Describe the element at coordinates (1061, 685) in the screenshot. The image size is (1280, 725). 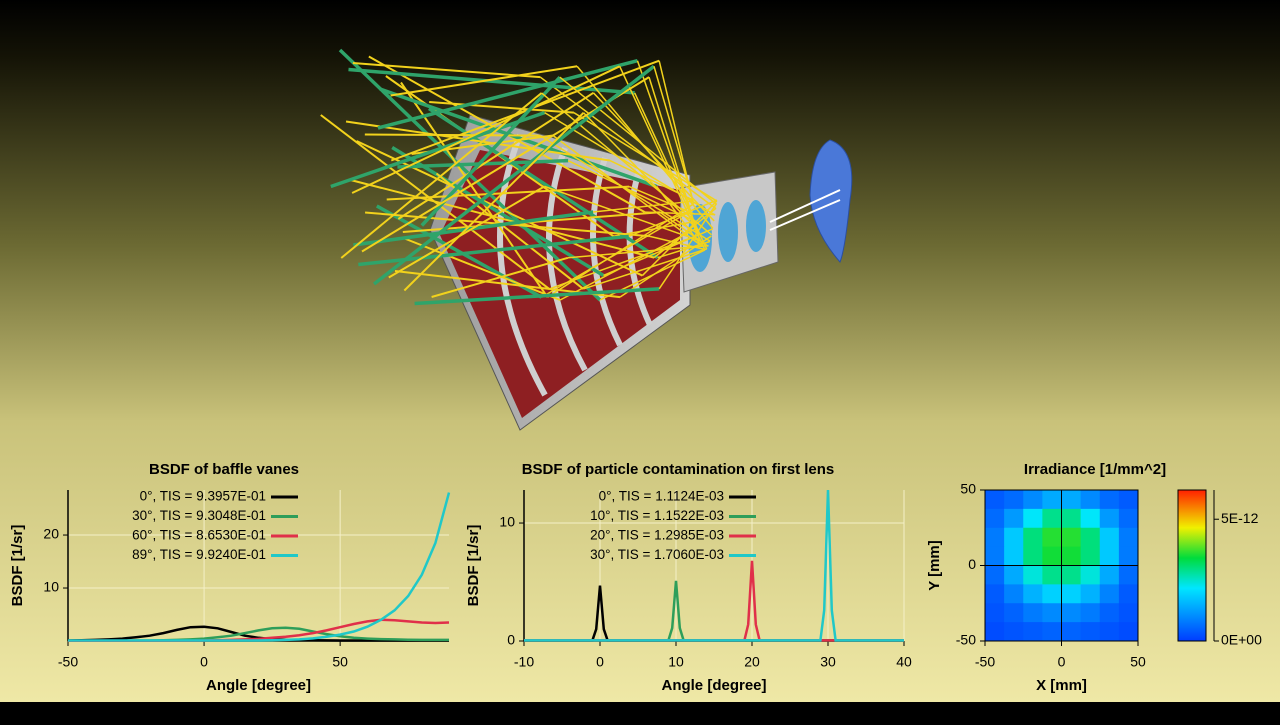
I see `x-axis-label: X [mm]` at that location.